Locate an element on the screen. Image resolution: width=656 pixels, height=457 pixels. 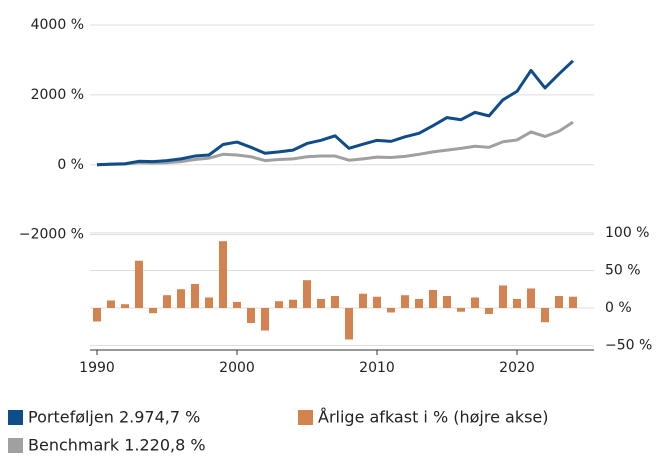
line is located at coordinates (335, 143).